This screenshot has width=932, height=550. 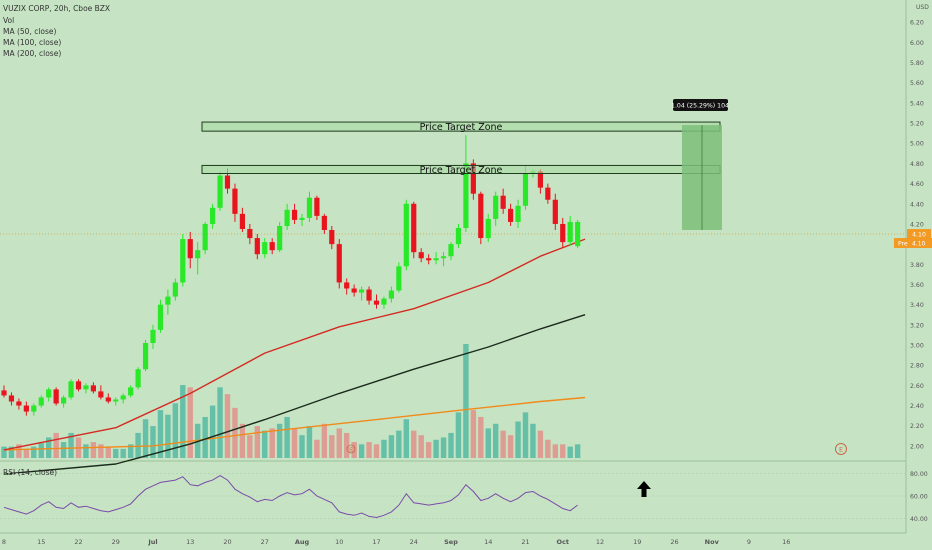 I want to click on legend-vol: Vol, so click(x=9, y=20).